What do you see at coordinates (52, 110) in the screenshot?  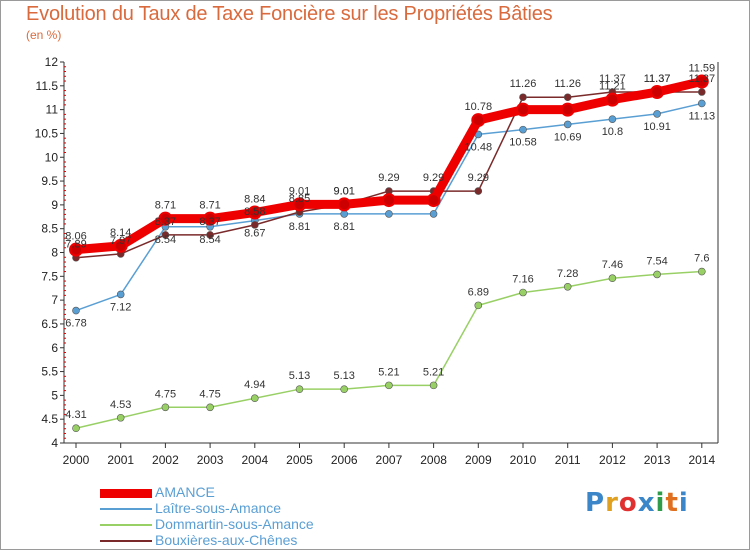 I see `y-tick-label: 11` at bounding box center [52, 110].